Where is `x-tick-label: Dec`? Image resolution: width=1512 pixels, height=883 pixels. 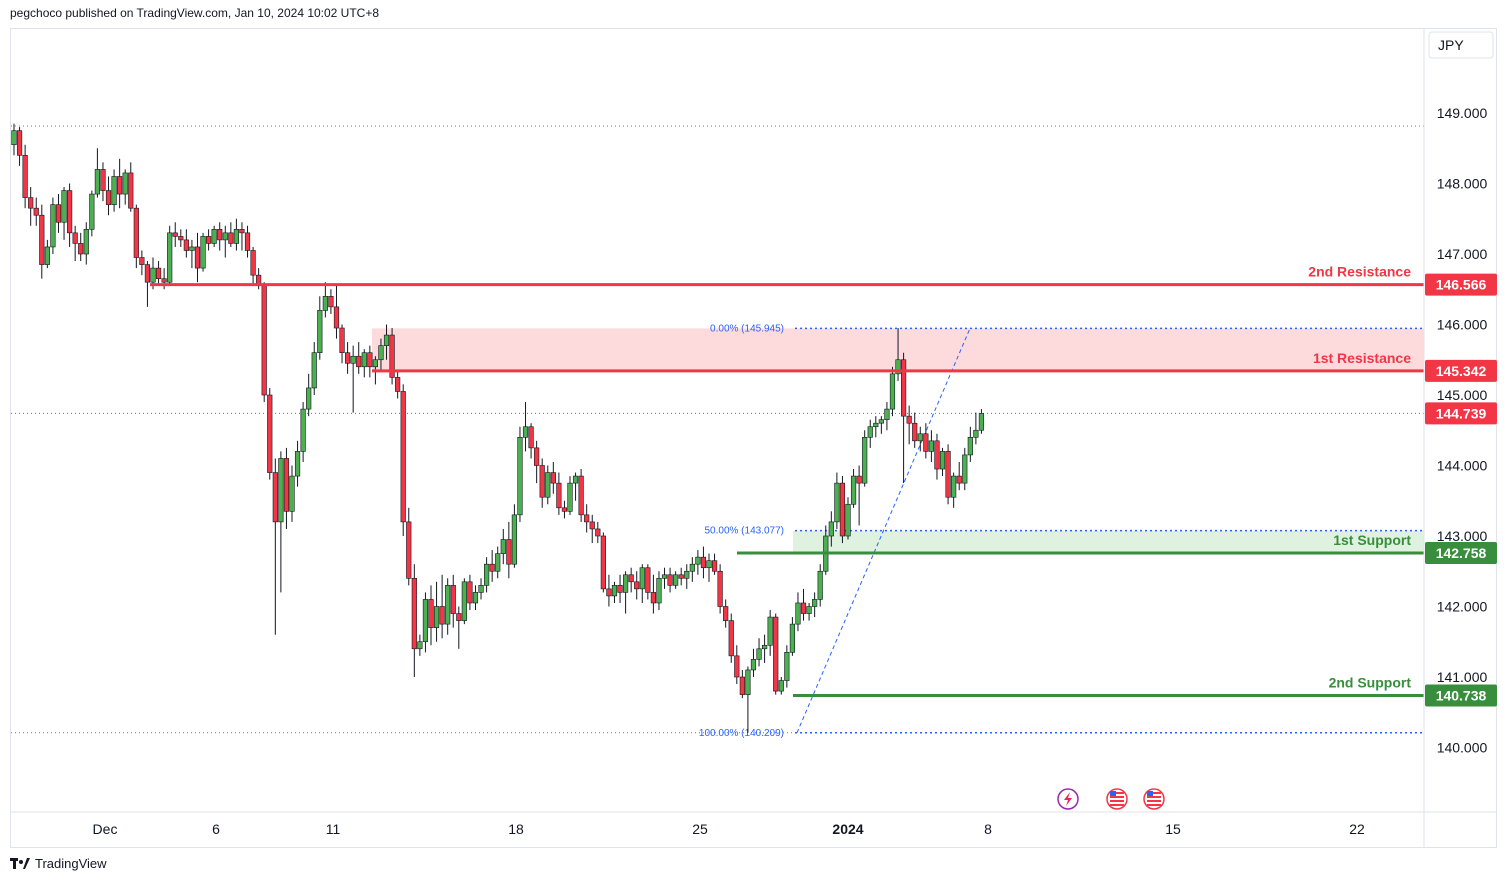 x-tick-label: Dec is located at coordinates (105, 829).